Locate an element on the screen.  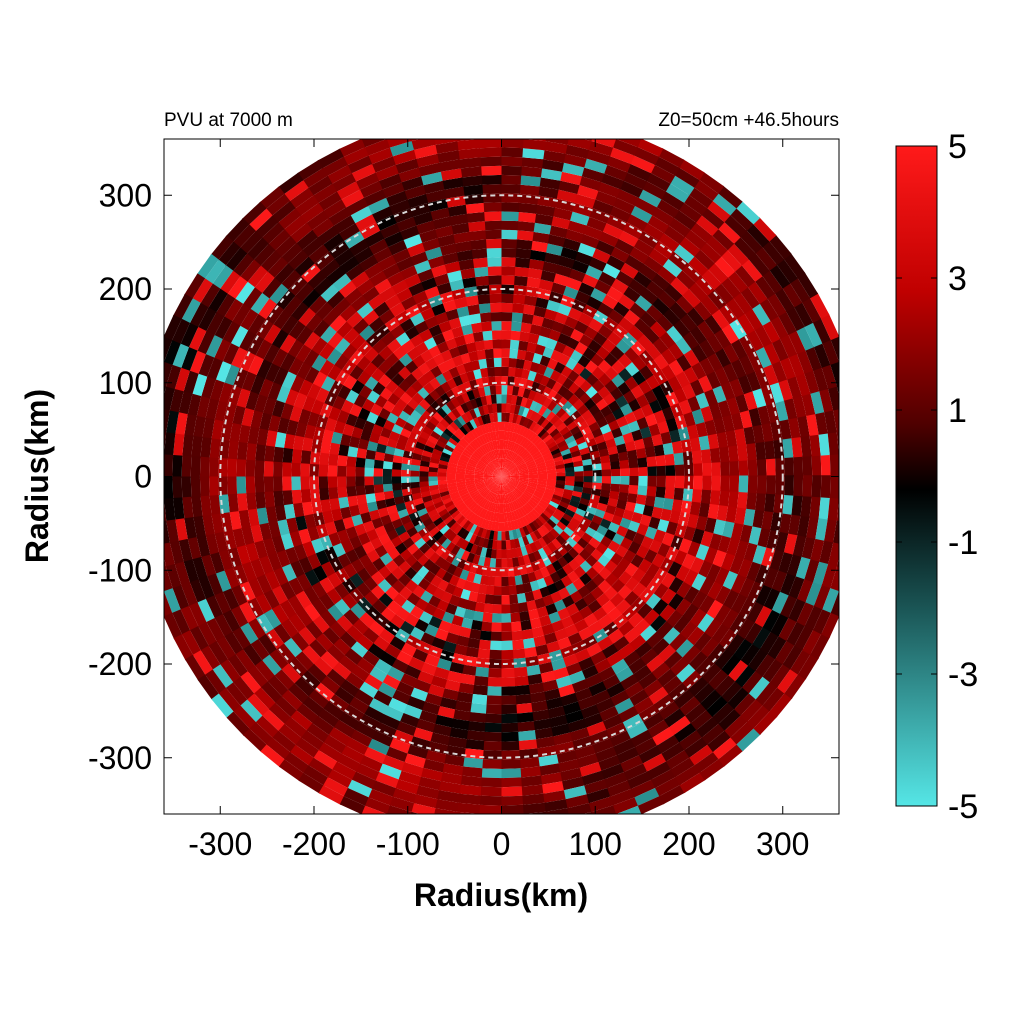
colorbar-tick-label: 5 is located at coordinates (957, 147).